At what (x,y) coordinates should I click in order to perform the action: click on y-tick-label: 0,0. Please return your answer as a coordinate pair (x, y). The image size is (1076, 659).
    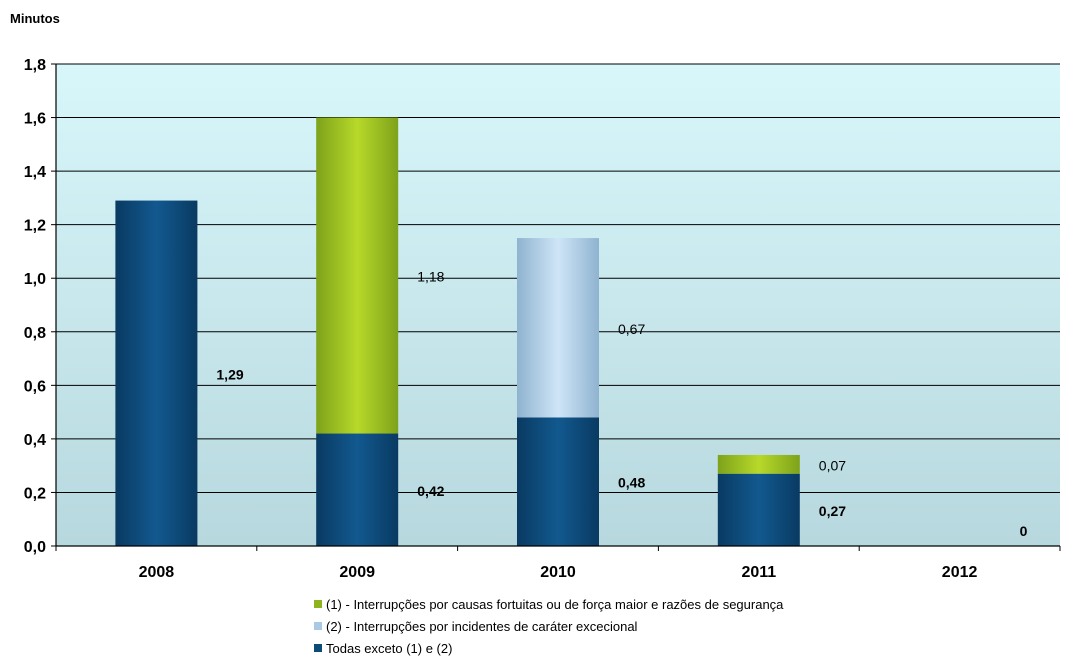
    Looking at the image, I should click on (35, 547).